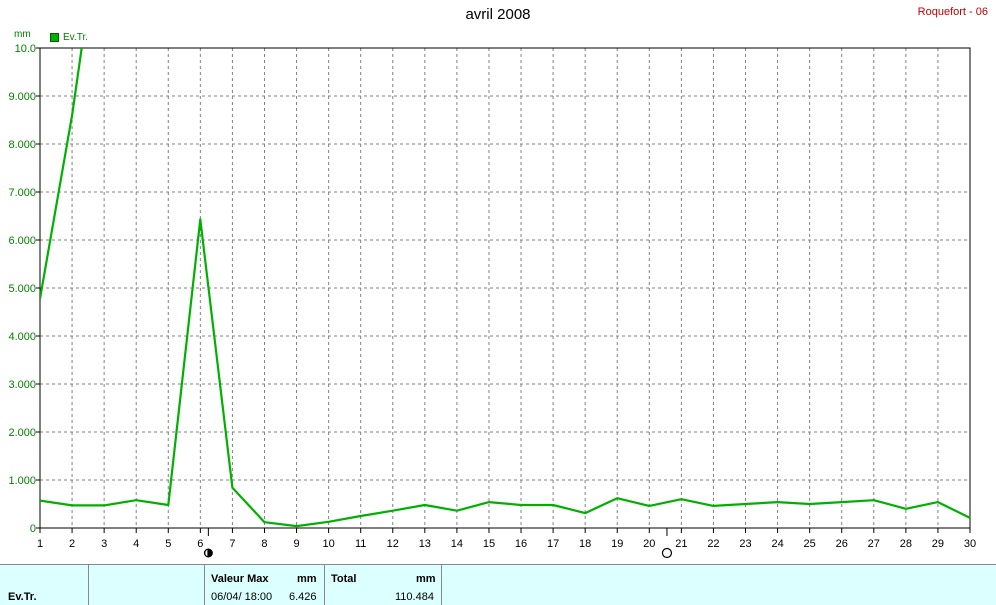 The width and height of the screenshot is (996, 605). What do you see at coordinates (296, 544) in the screenshot?
I see `x-tick-label: 9` at bounding box center [296, 544].